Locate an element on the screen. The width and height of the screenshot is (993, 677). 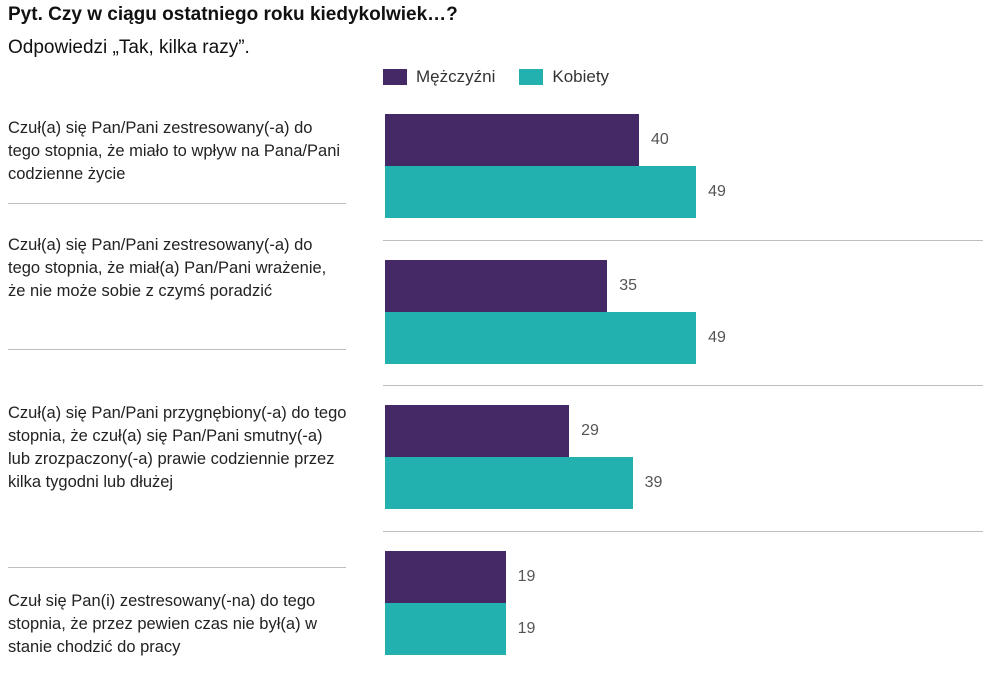
legend-swatch-men is located at coordinates (395, 77).